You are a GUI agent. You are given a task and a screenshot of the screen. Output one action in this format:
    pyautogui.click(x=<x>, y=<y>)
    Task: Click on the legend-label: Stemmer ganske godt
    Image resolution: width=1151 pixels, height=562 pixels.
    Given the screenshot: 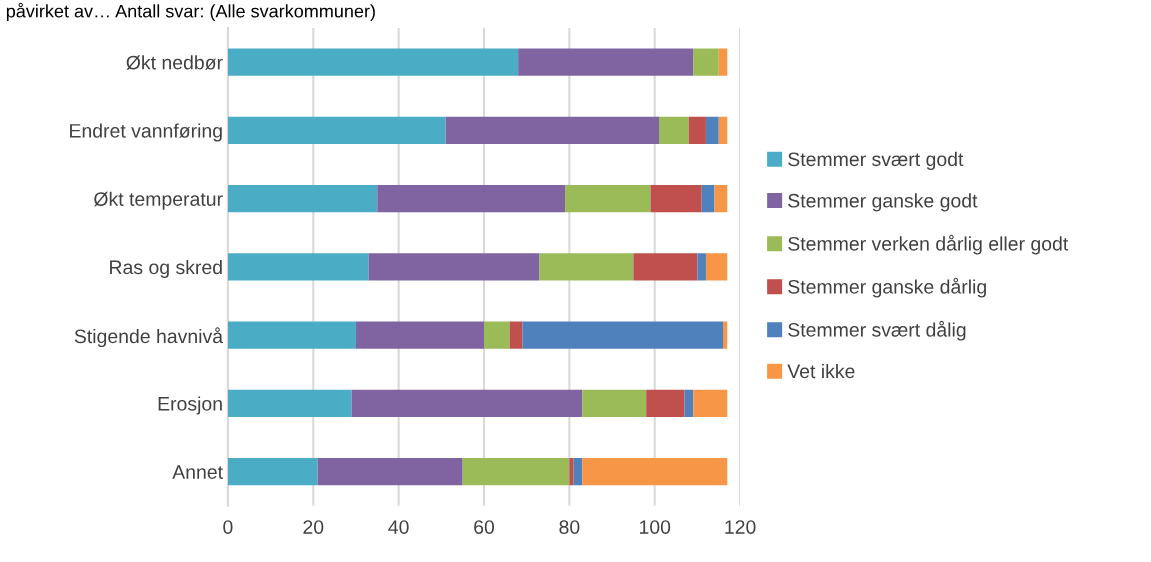 What is the action you would take?
    pyautogui.click(x=883, y=202)
    